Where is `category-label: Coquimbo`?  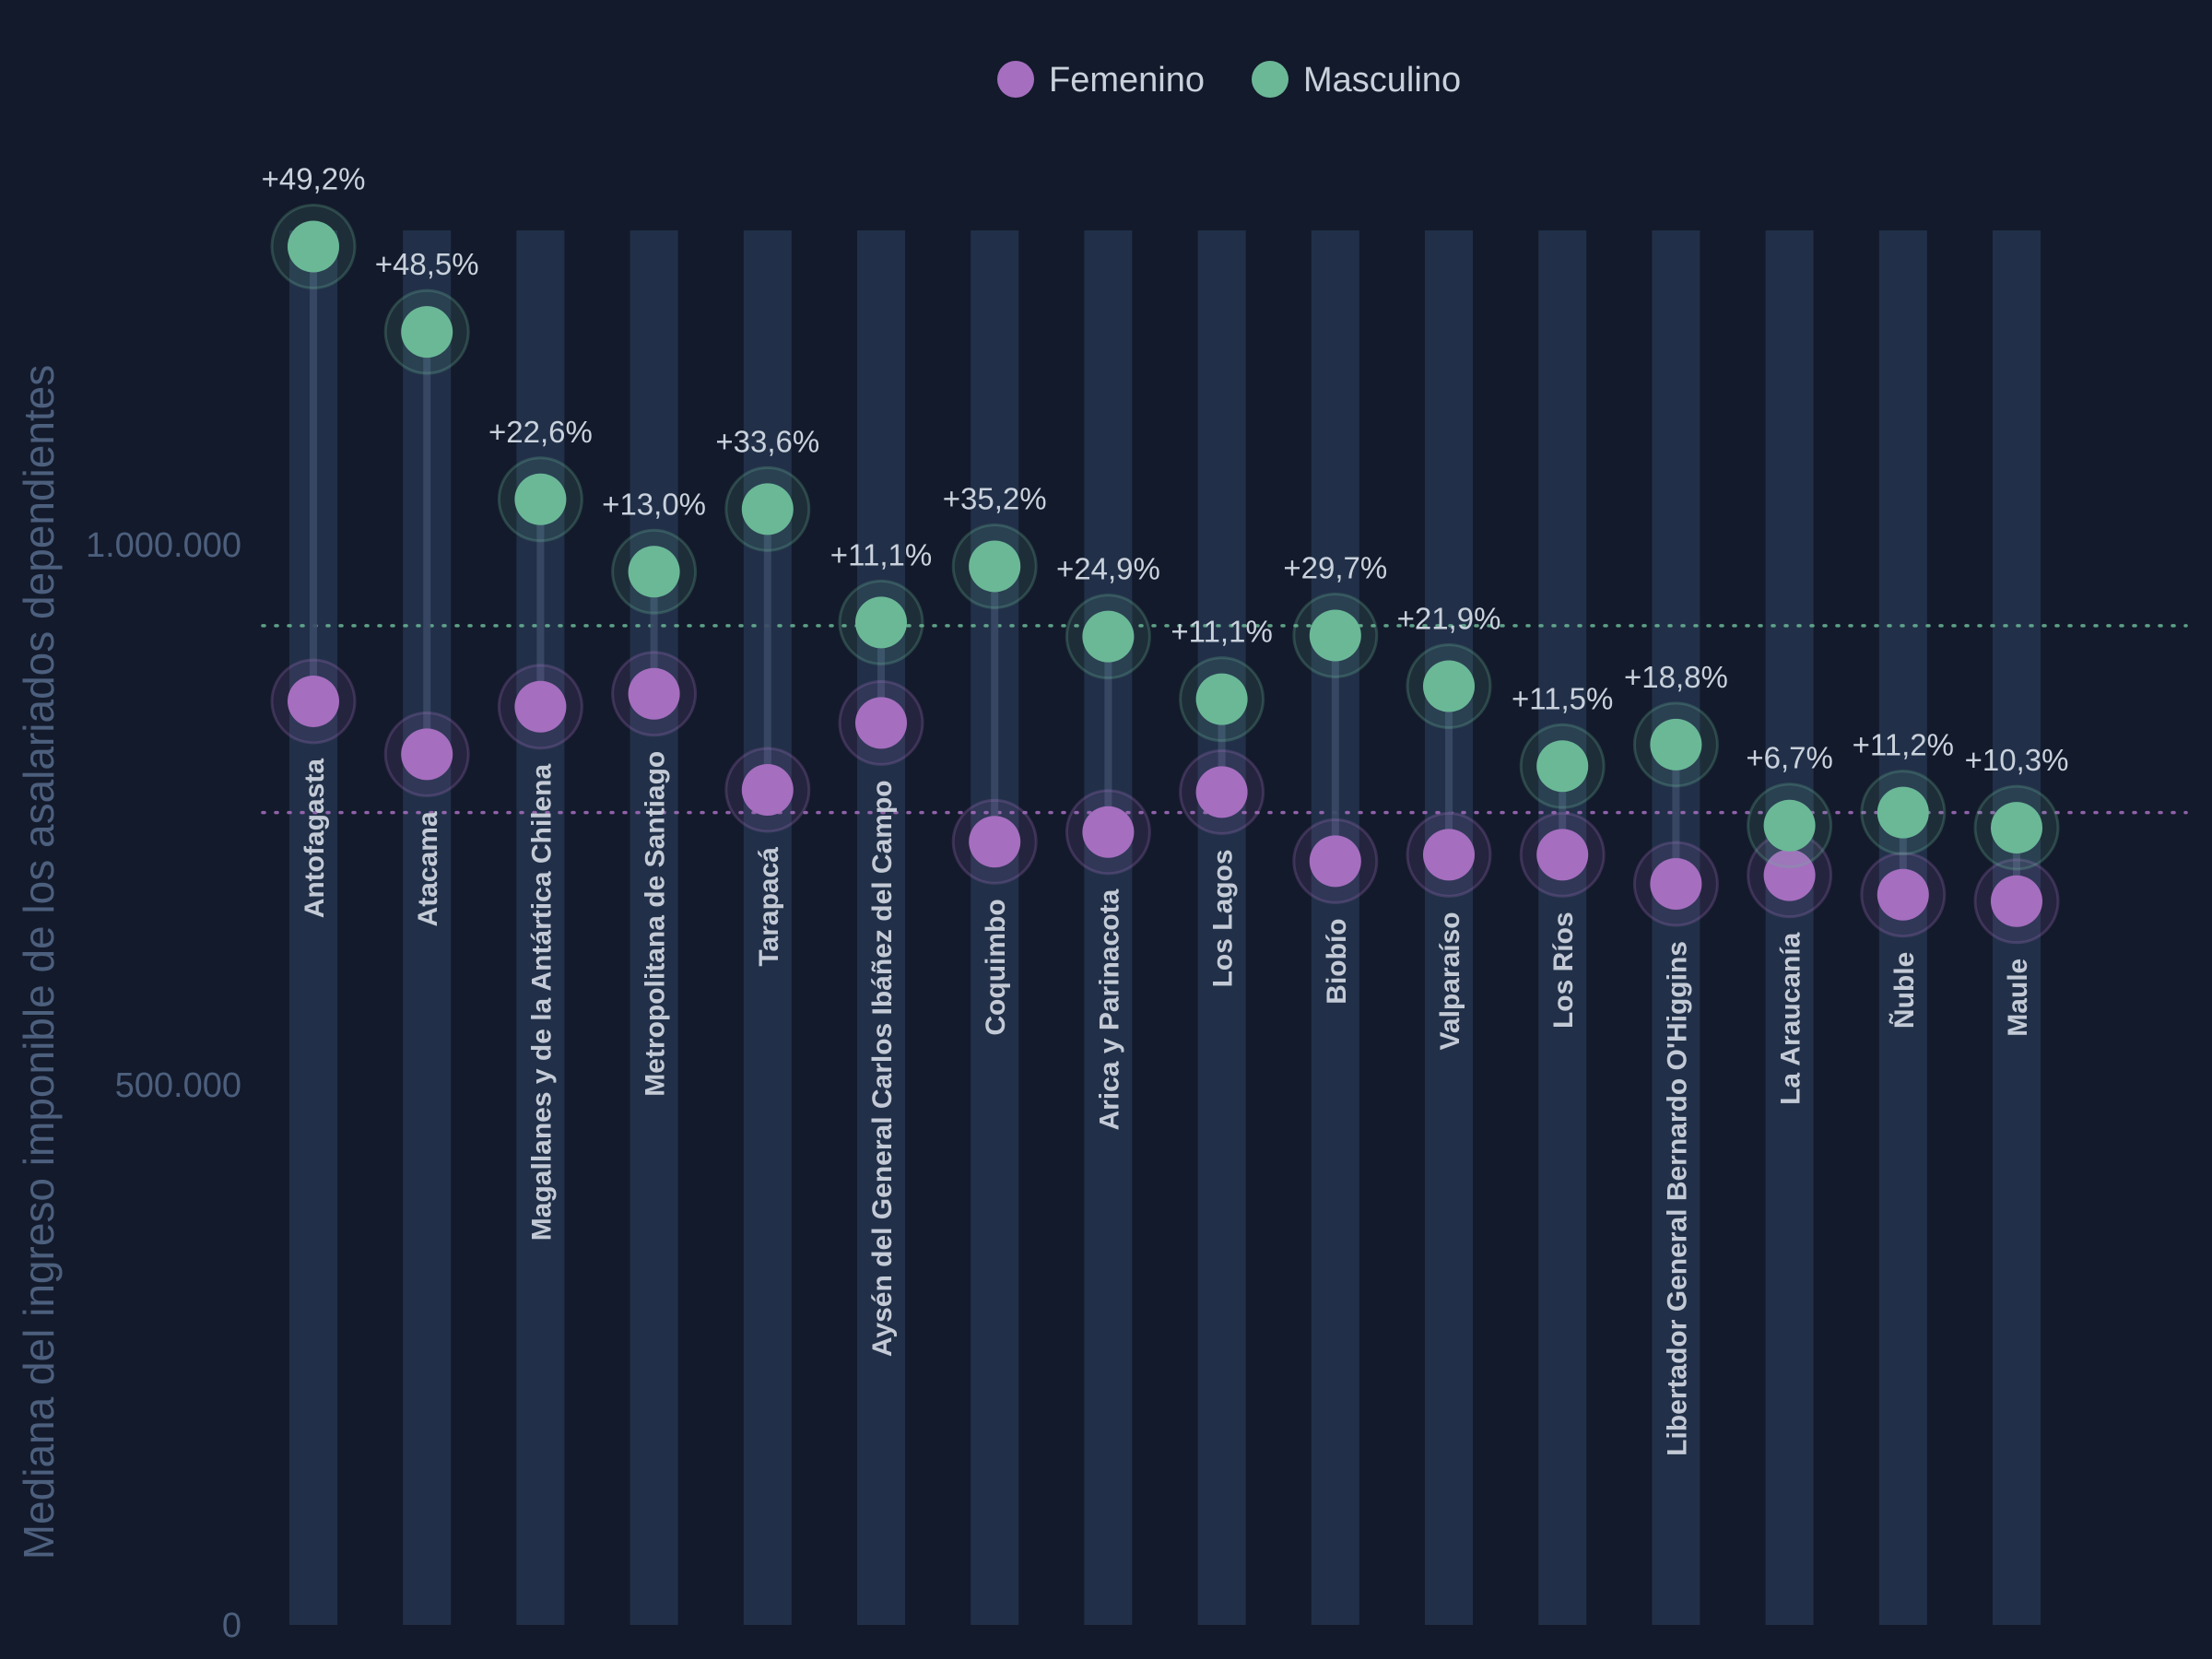
category-label: Coquimbo is located at coordinates (996, 967).